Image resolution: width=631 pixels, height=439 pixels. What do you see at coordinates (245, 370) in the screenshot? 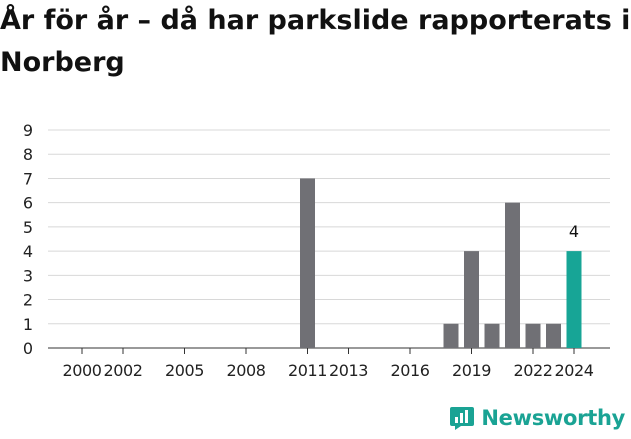
I see `x-tick-label: 2008` at bounding box center [245, 370].